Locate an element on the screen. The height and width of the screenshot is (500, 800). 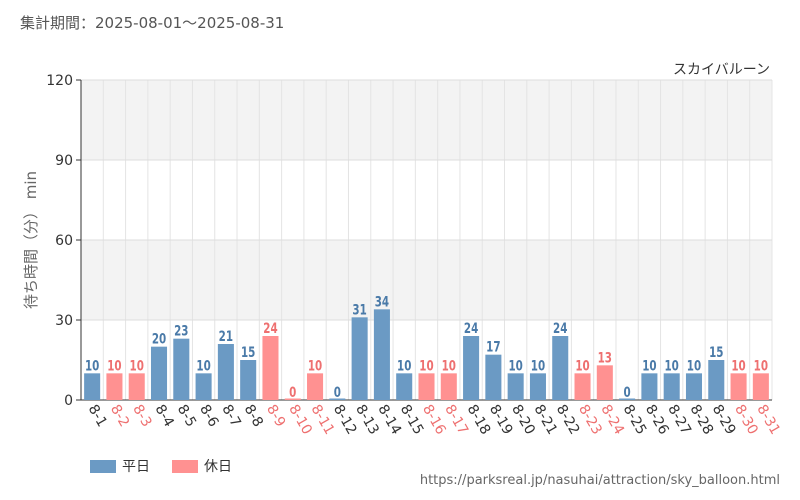
data-label-8-17: 10 is located at coordinates (449, 366).